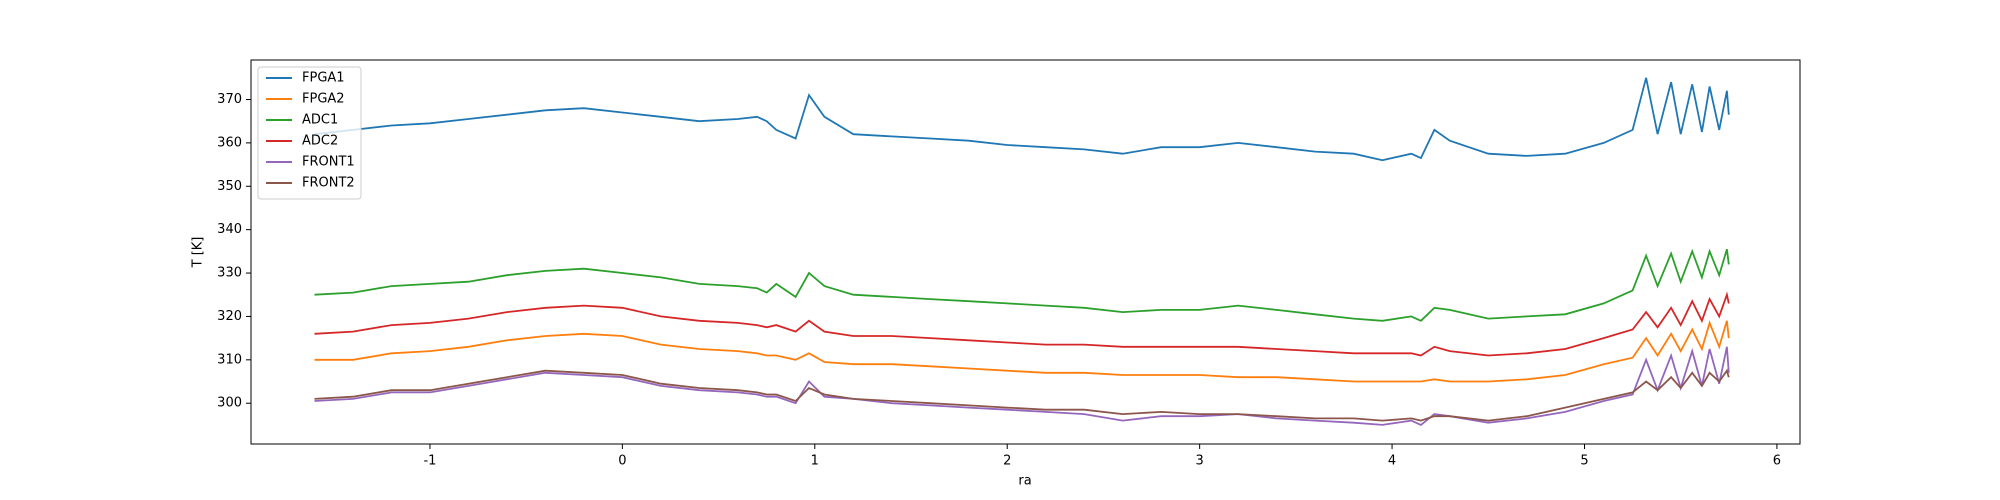  I want to click on x-tick-label: 1, so click(815, 461).